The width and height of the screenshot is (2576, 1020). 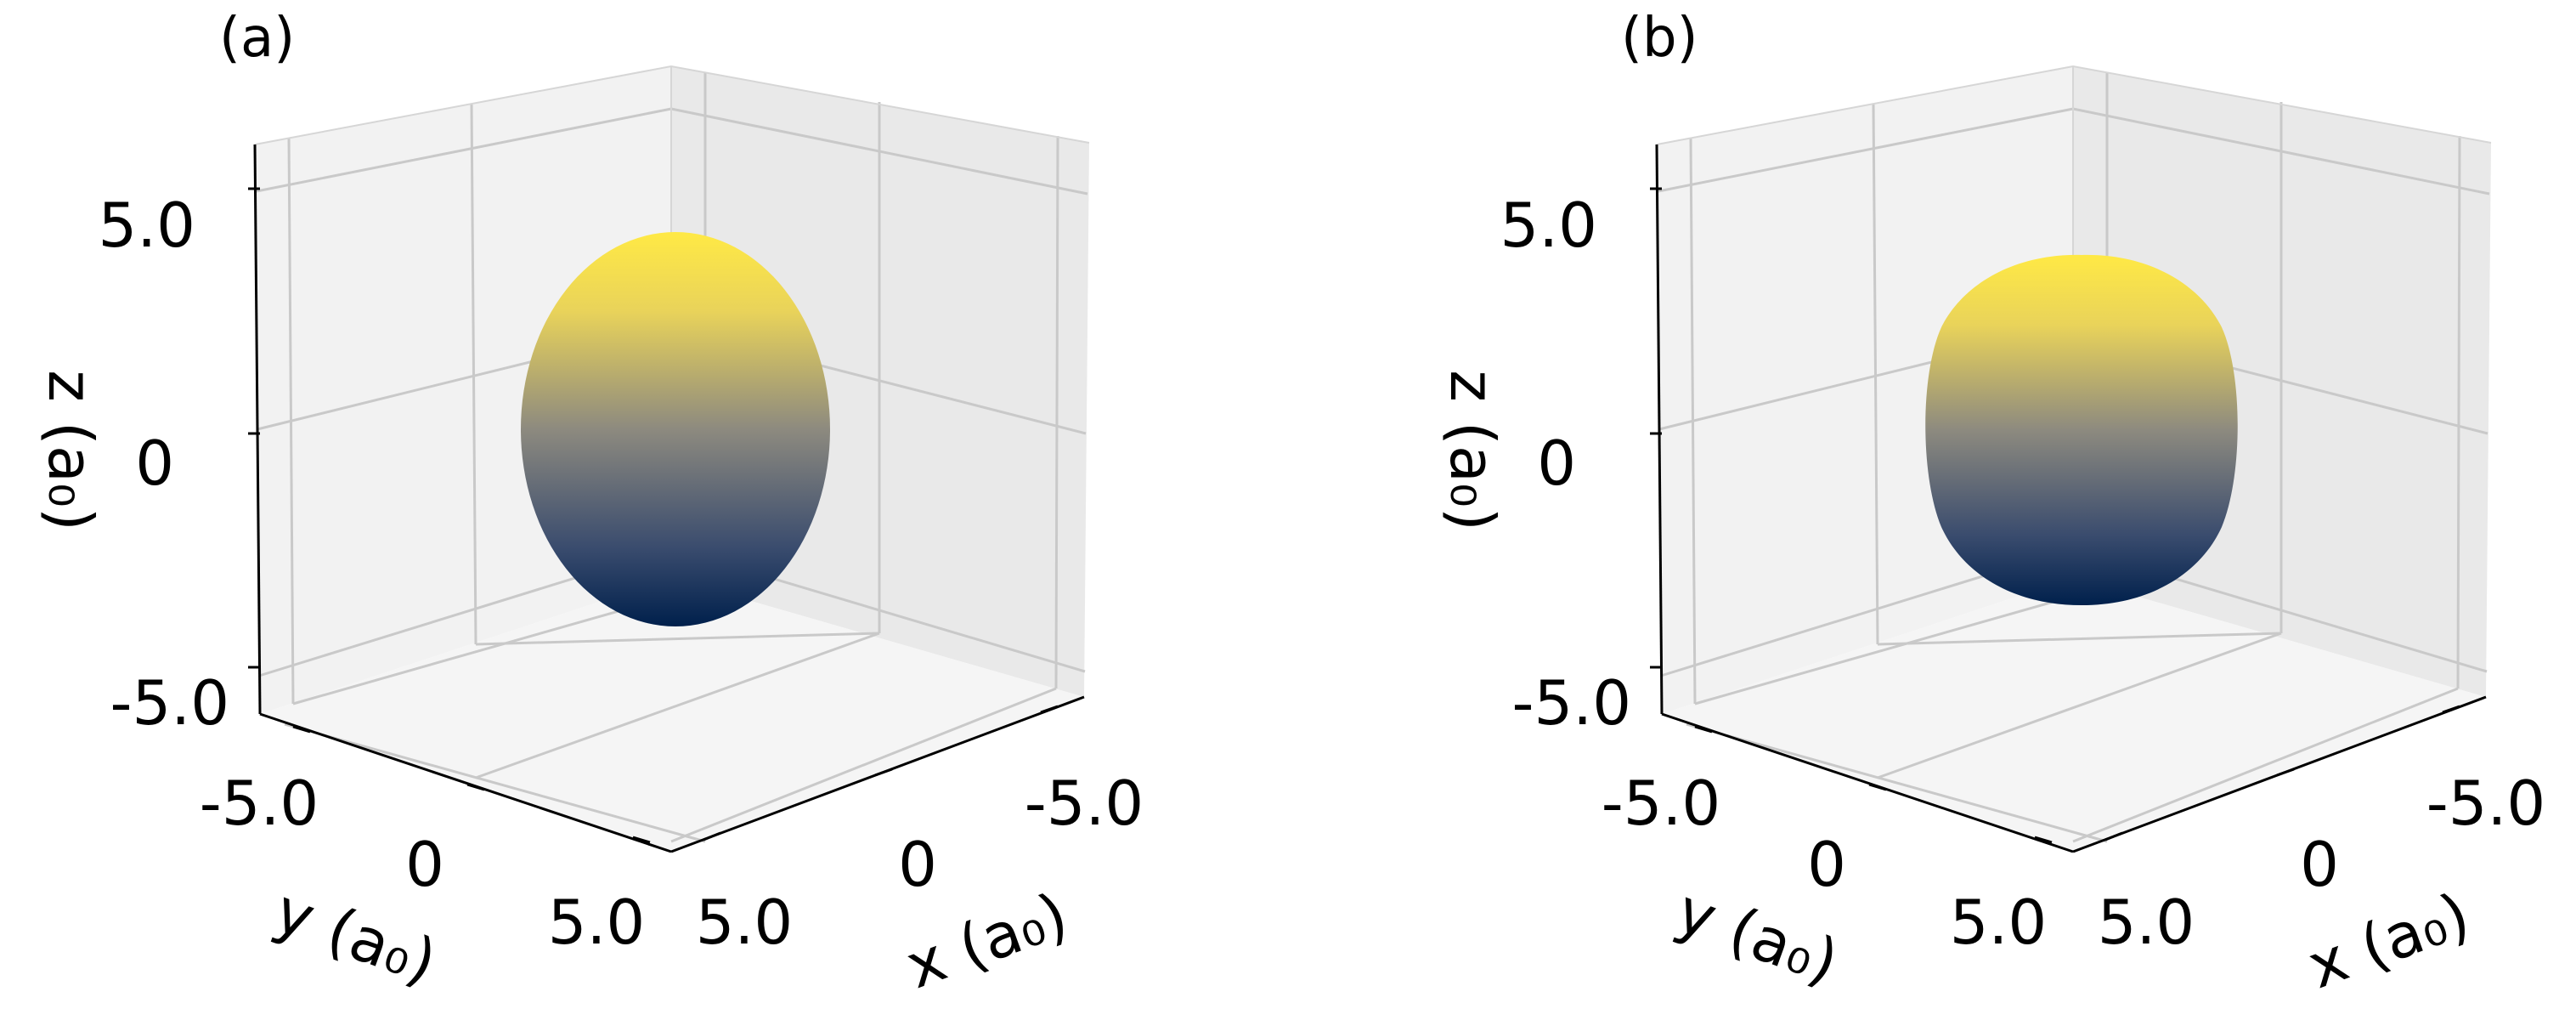 I want to click on surface-ellipsoid, so click(x=675, y=429).